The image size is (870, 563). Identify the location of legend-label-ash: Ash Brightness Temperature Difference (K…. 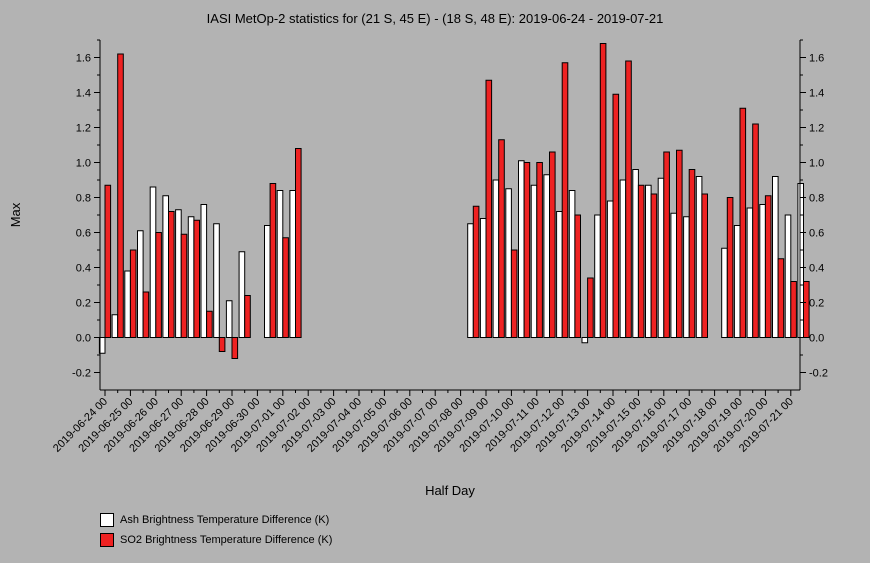
(225, 520).